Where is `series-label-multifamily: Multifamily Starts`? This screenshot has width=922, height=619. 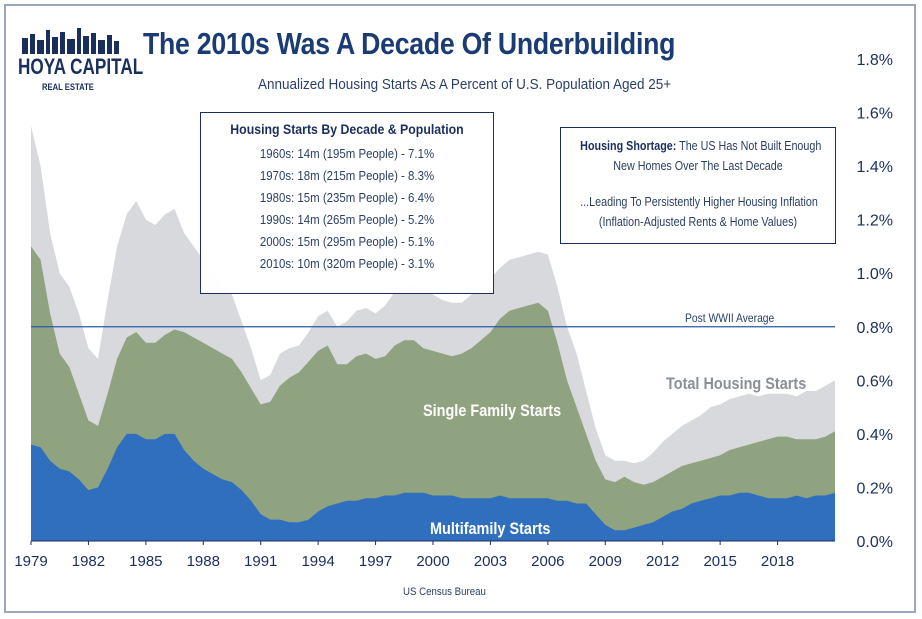 series-label-multifamily: Multifamily Starts is located at coordinates (490, 528).